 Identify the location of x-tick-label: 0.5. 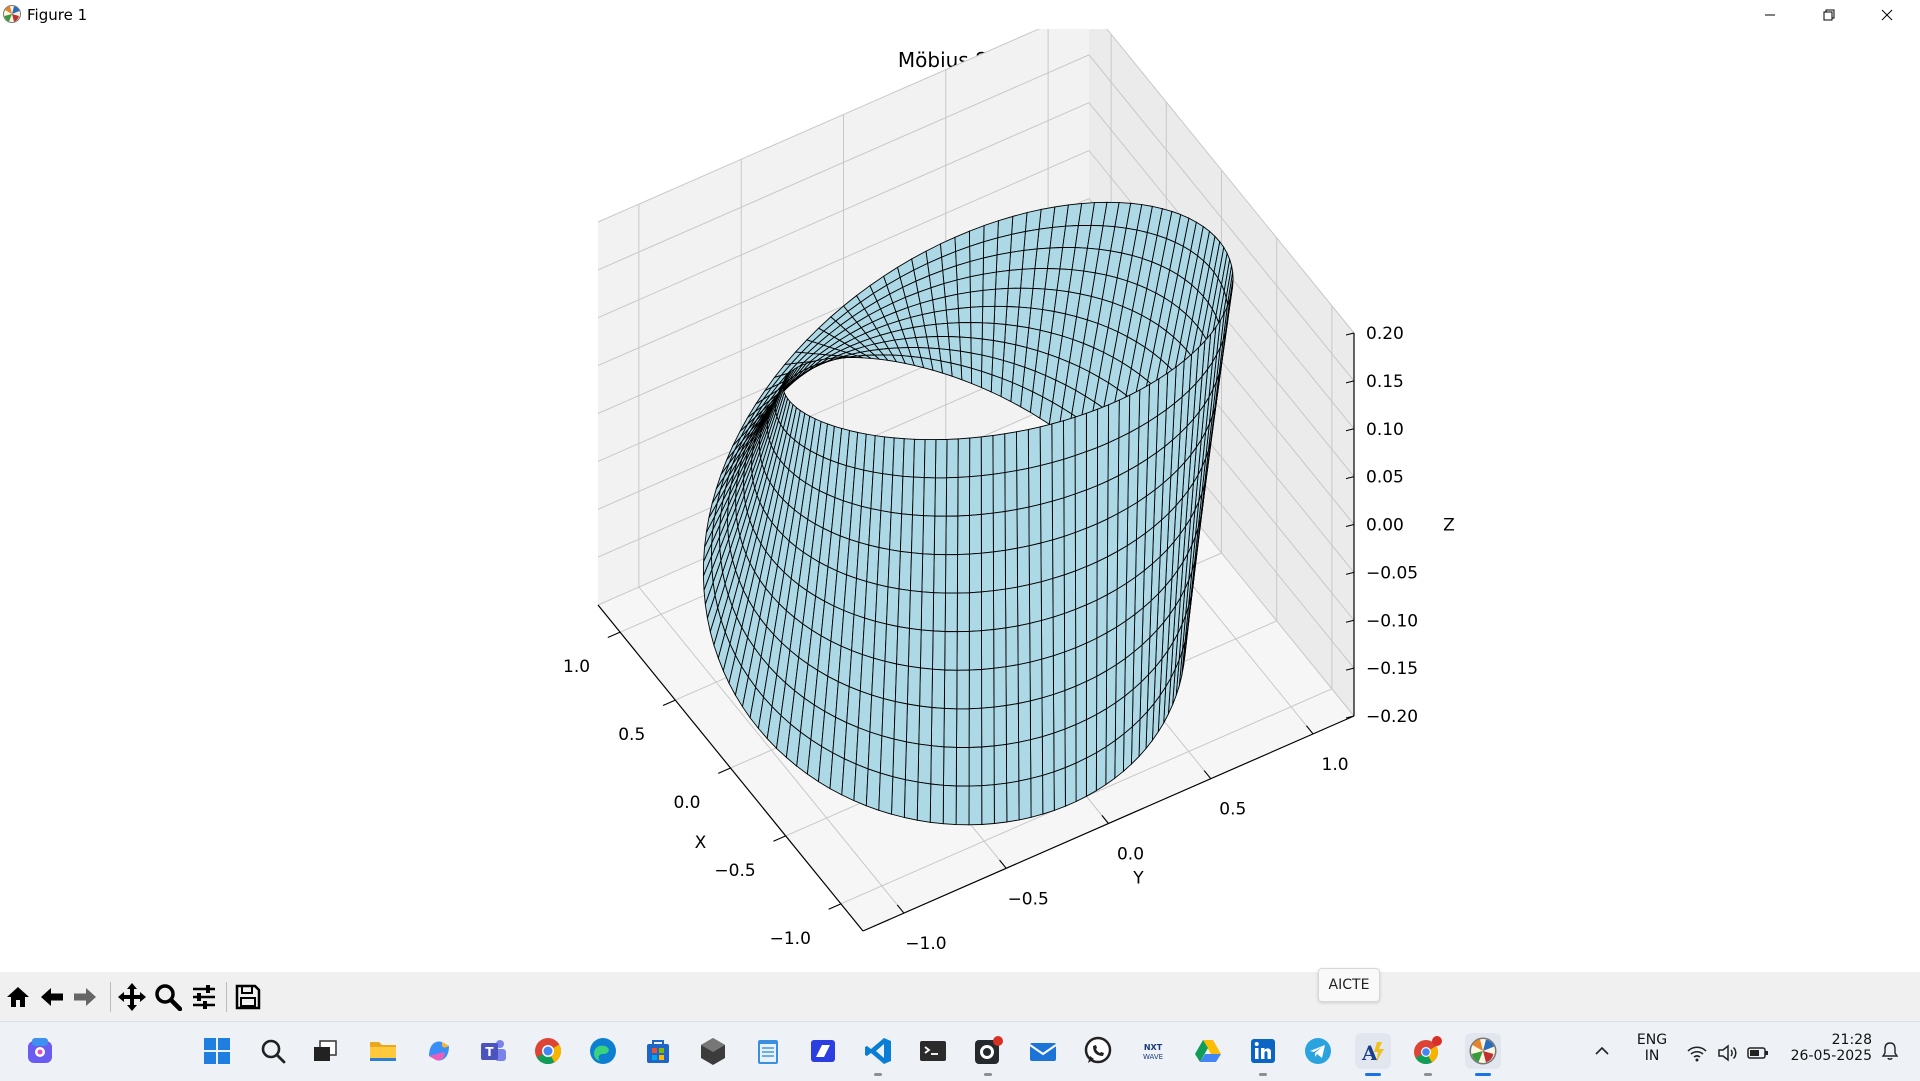
(631, 735).